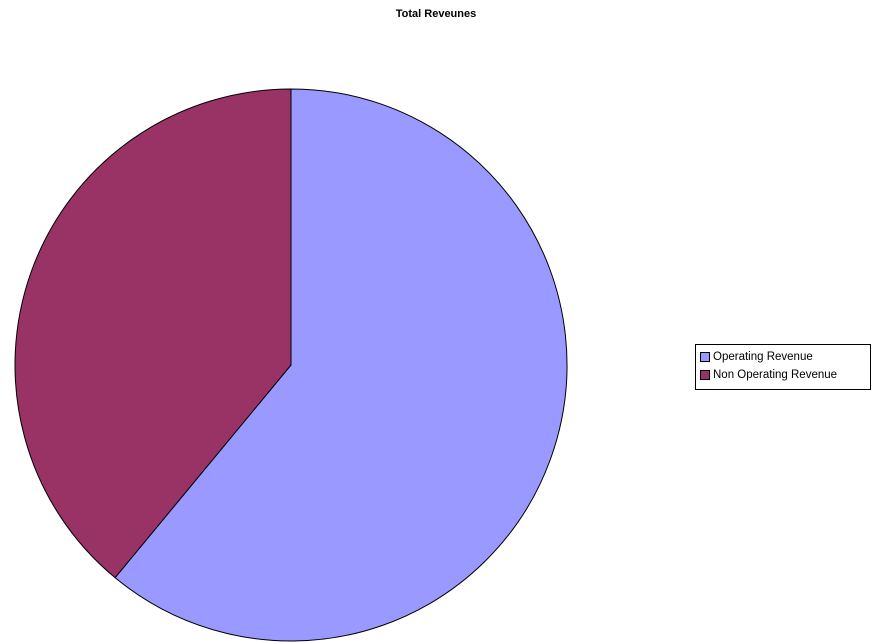 Image resolution: width=872 pixels, height=642 pixels. I want to click on legend-item-non-operating-revenue: Non Operating Revenue, so click(785, 375).